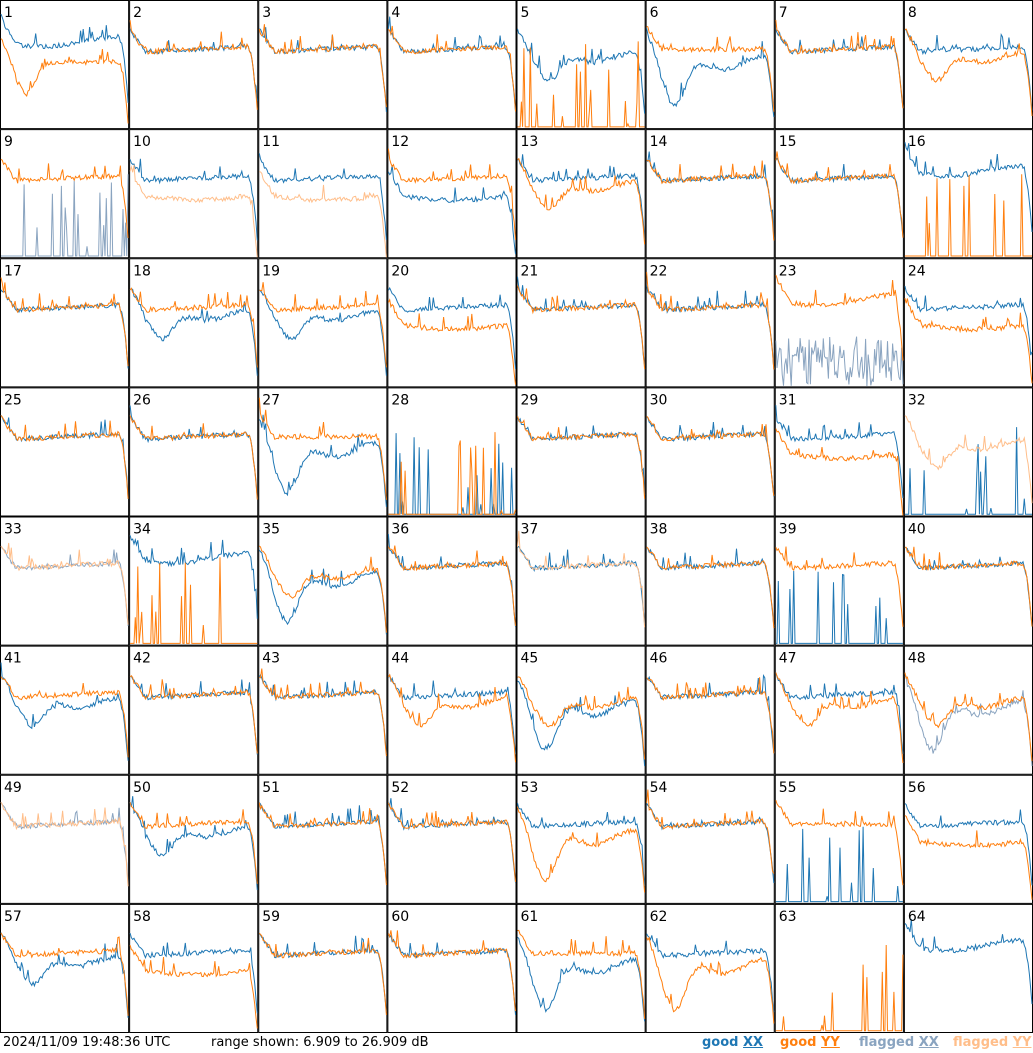 The height and width of the screenshot is (1053, 1033). I want to click on panel-label: 55, so click(788, 788).